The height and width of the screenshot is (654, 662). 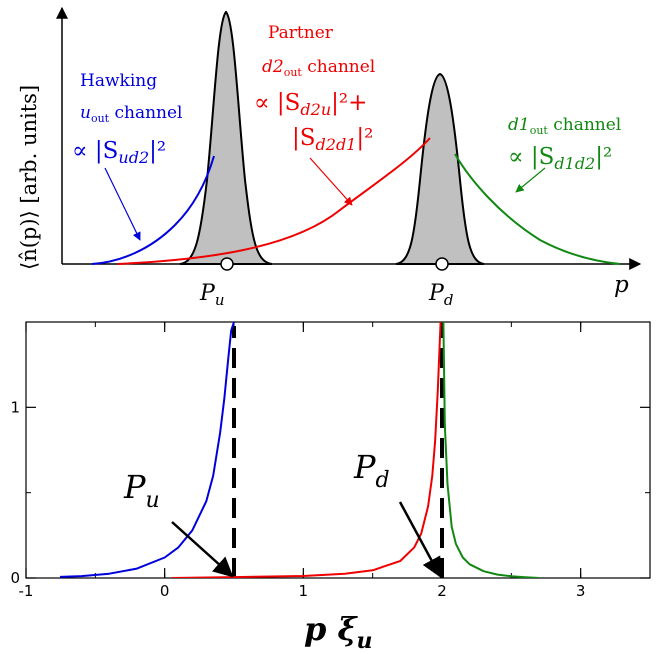 I want to click on svg-text: ∝ |Sd2u|²+, so click(x=310, y=104).